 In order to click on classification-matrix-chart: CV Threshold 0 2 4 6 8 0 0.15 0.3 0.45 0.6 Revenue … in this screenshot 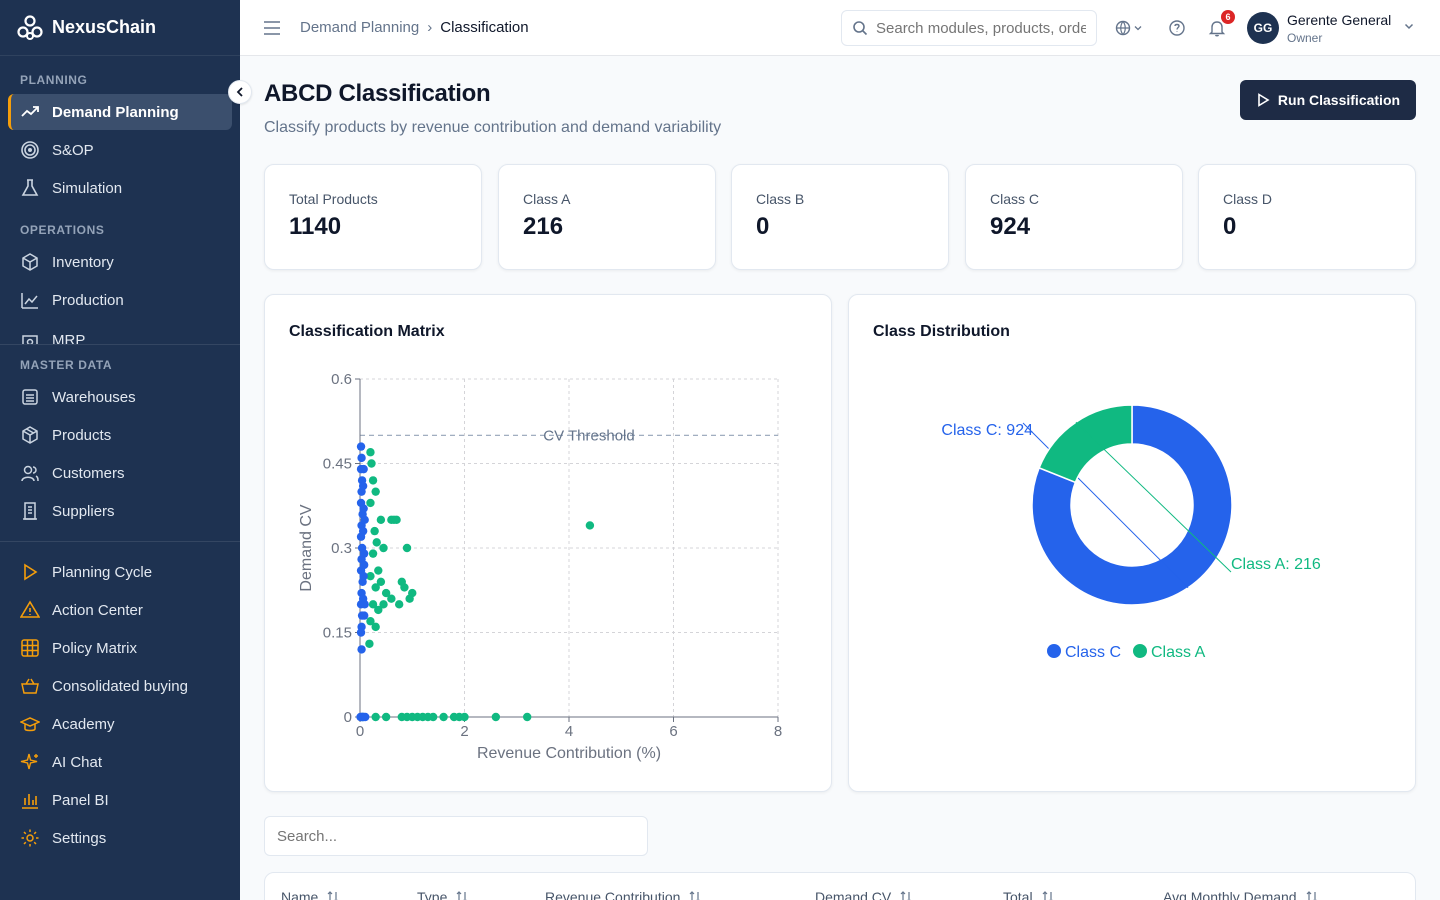, I will do `click(540, 566)`.